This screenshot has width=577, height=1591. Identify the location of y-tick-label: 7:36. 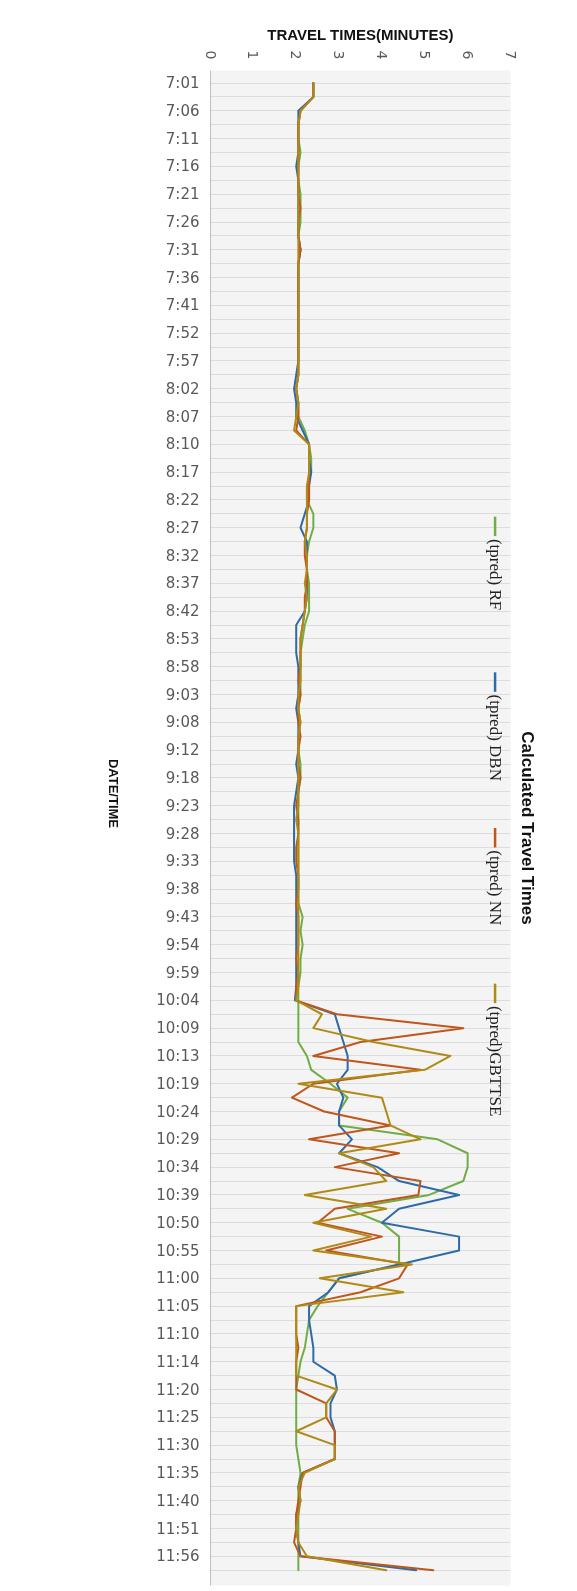
(182, 277).